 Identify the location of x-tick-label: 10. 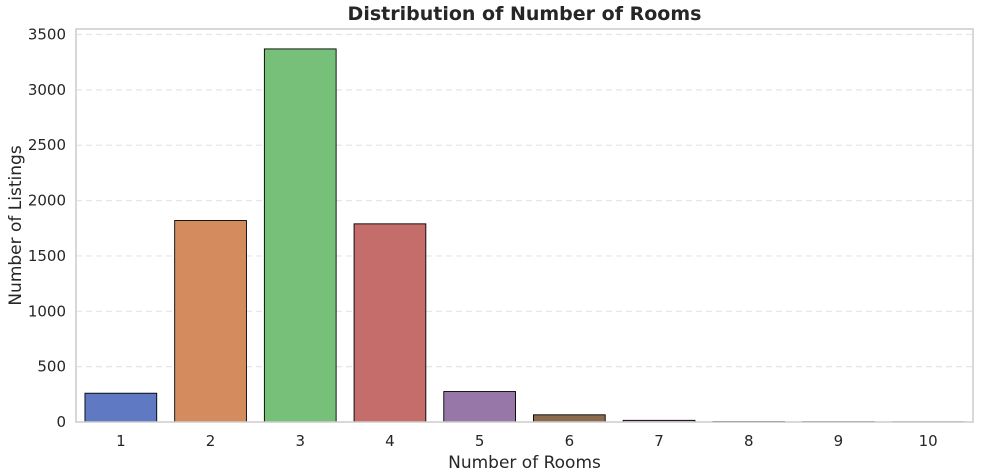
(928, 441).